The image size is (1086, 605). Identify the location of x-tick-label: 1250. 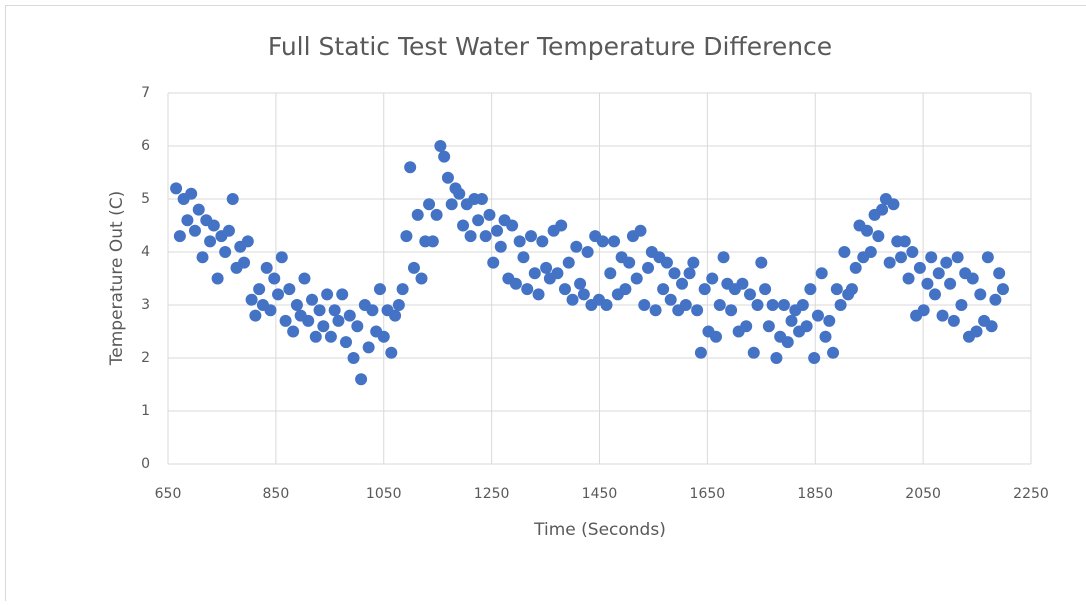
(492, 494).